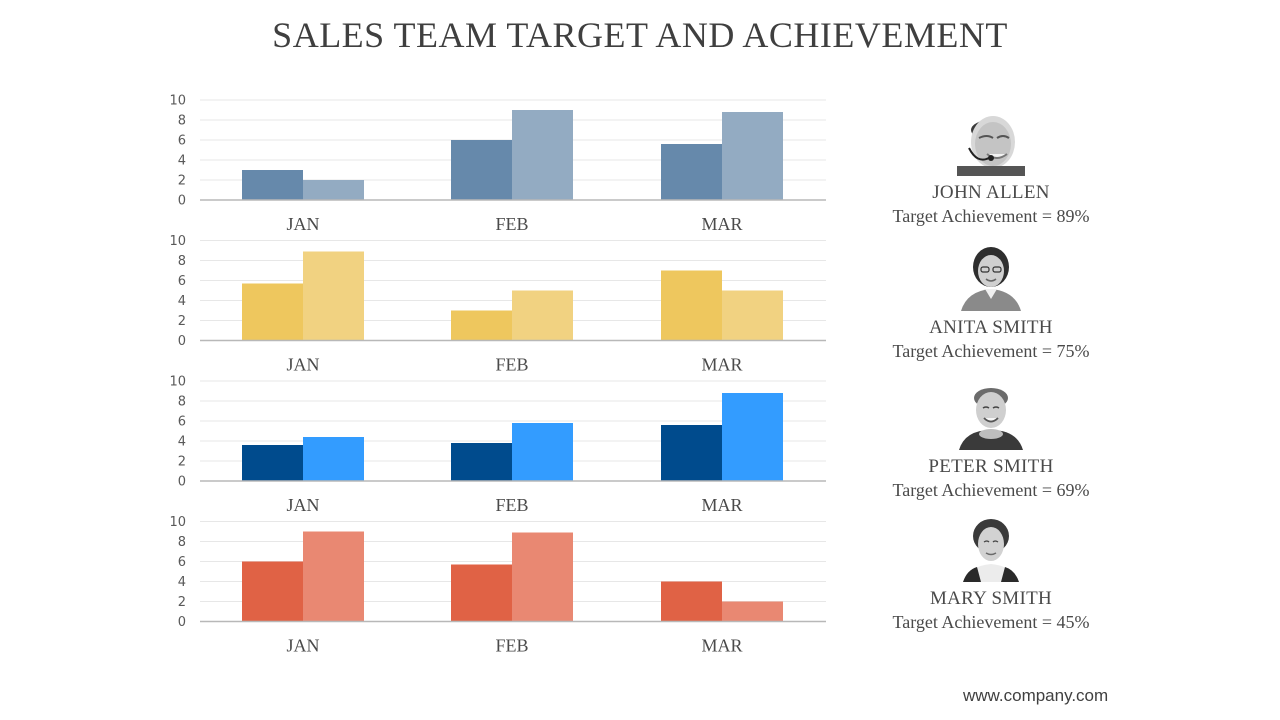 This screenshot has height=720, width=1280. I want to click on woman-photo-icon, so click(991, 548).